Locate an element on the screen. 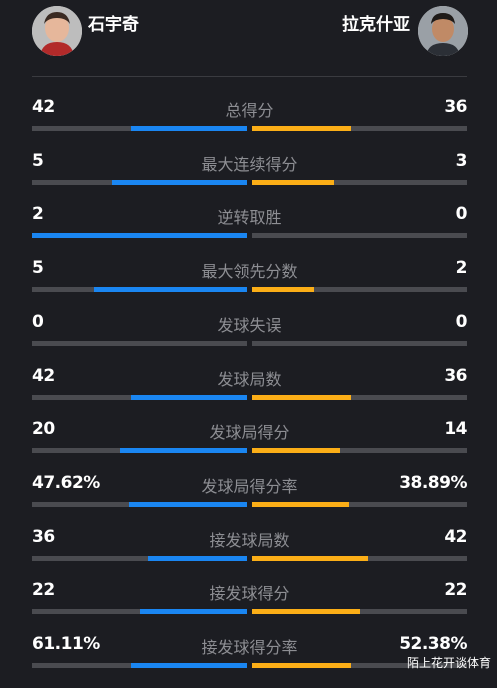  stat-label: 发球失误 is located at coordinates (249, 326).